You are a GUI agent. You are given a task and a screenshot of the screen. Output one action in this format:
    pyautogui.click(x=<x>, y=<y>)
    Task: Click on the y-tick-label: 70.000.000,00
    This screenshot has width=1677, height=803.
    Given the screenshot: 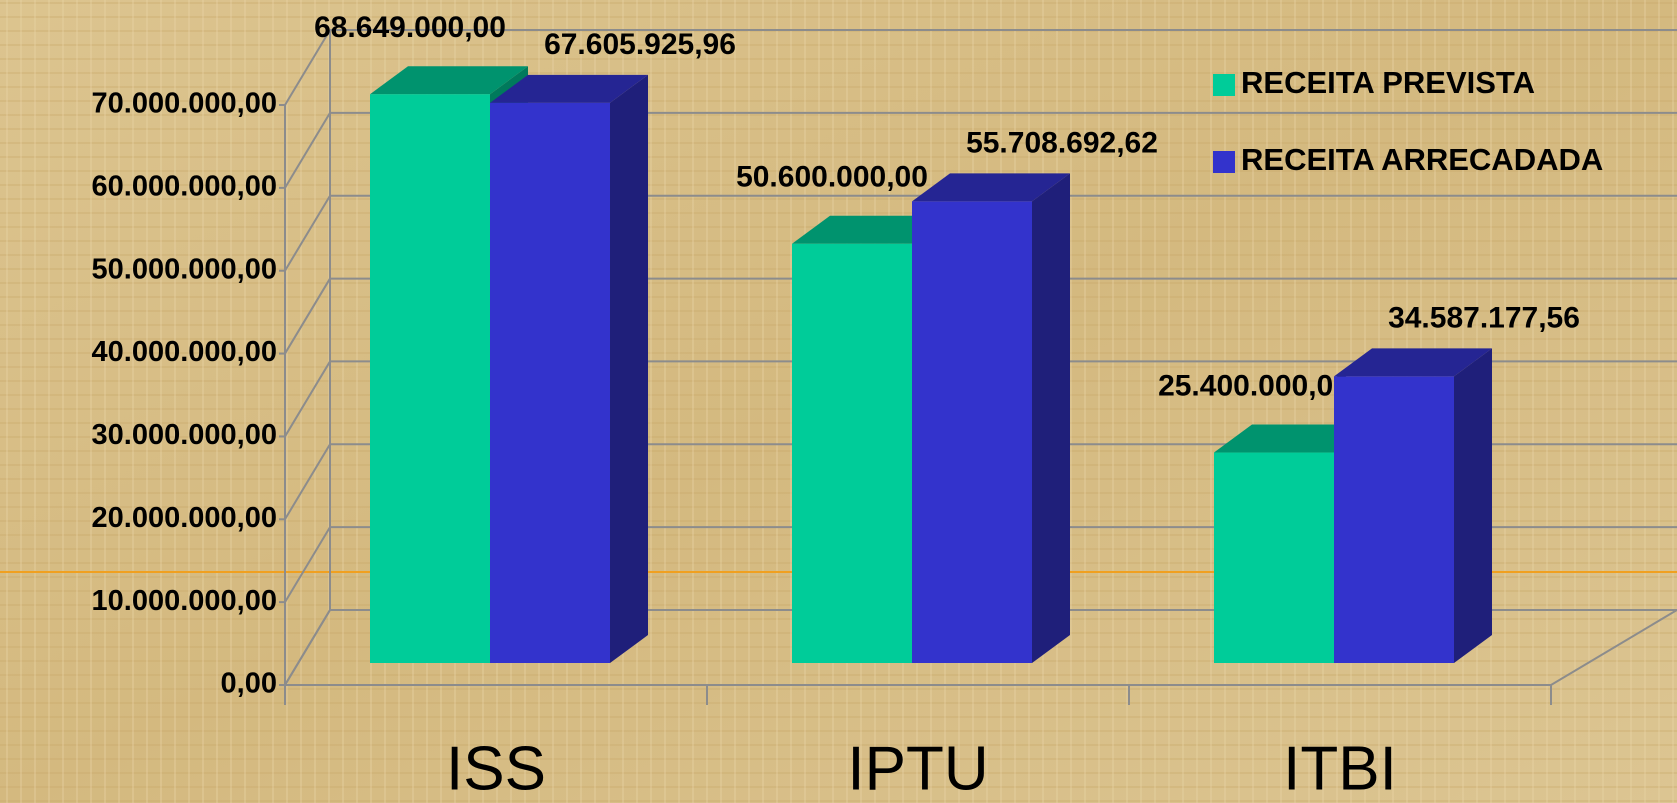 What is the action you would take?
    pyautogui.click(x=184, y=104)
    